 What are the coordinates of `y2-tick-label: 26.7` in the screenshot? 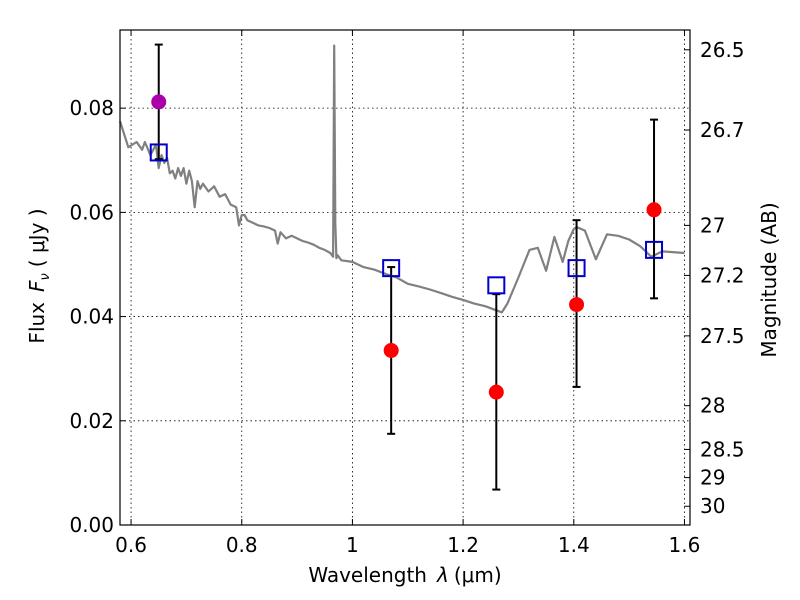 It's located at (722, 130).